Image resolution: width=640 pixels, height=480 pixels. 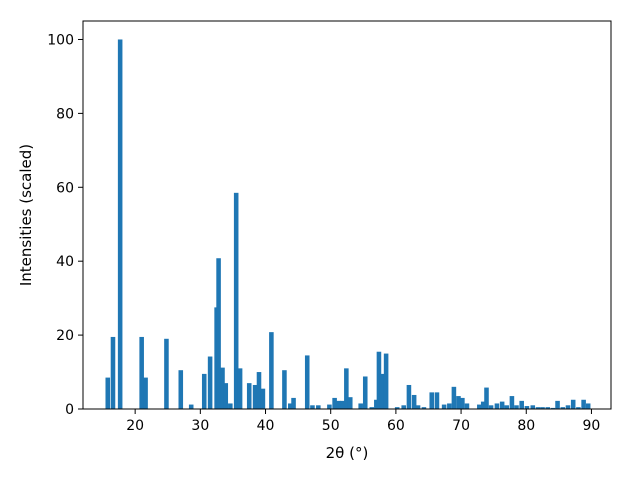 I want to click on y-tick-label: 100, so click(x=60, y=40).